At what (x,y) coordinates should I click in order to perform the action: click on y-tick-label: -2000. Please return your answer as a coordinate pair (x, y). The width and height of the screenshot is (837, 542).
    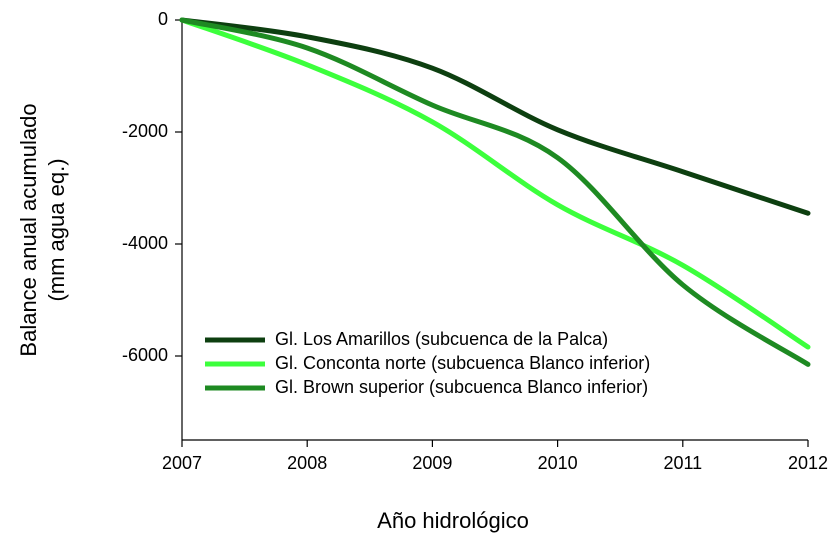
    Looking at the image, I should click on (145, 131).